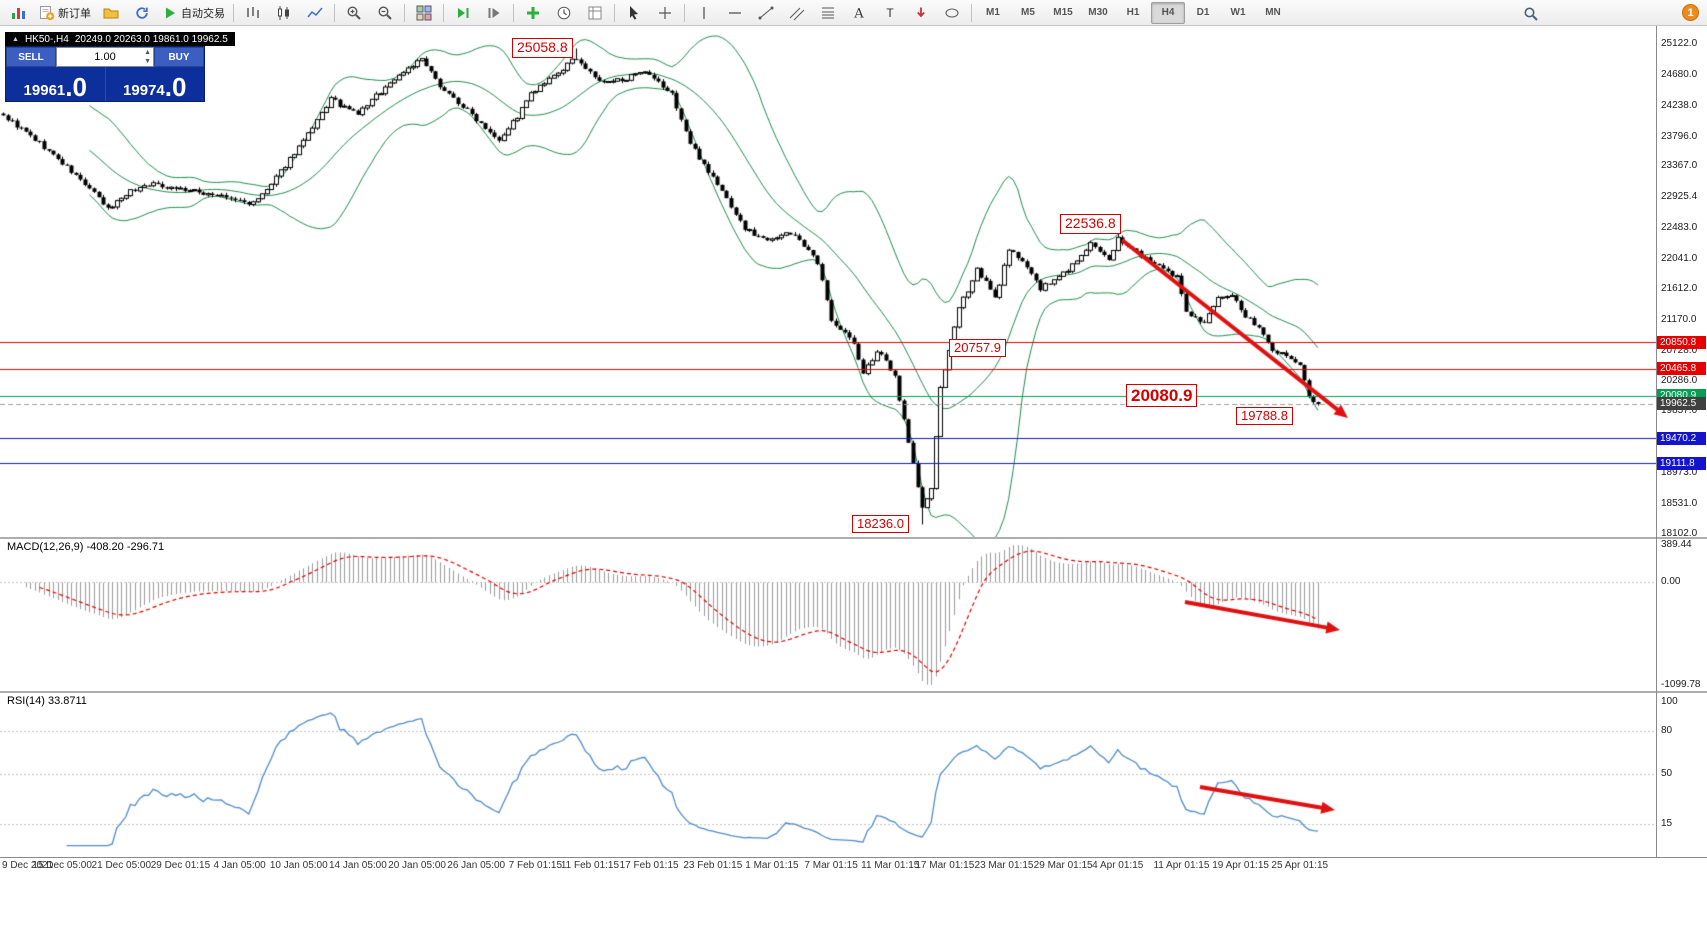  Describe the element at coordinates (1168, 12) in the screenshot. I see `timeframe-h4-button: H4` at that location.